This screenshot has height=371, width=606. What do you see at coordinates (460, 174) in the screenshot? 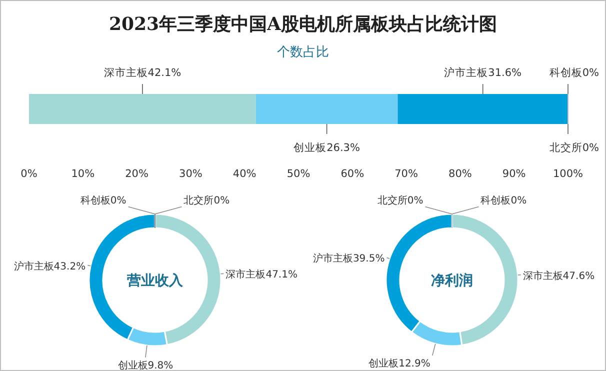
I see `x-tick-label: 80%` at bounding box center [460, 174].